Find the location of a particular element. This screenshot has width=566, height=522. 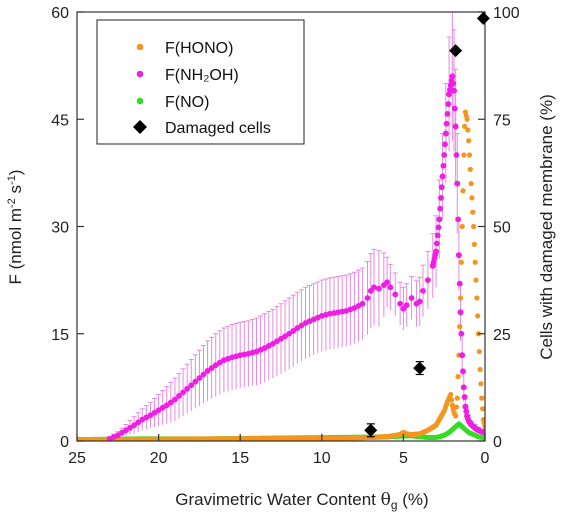

x-tick-label: 25 is located at coordinates (77, 458).